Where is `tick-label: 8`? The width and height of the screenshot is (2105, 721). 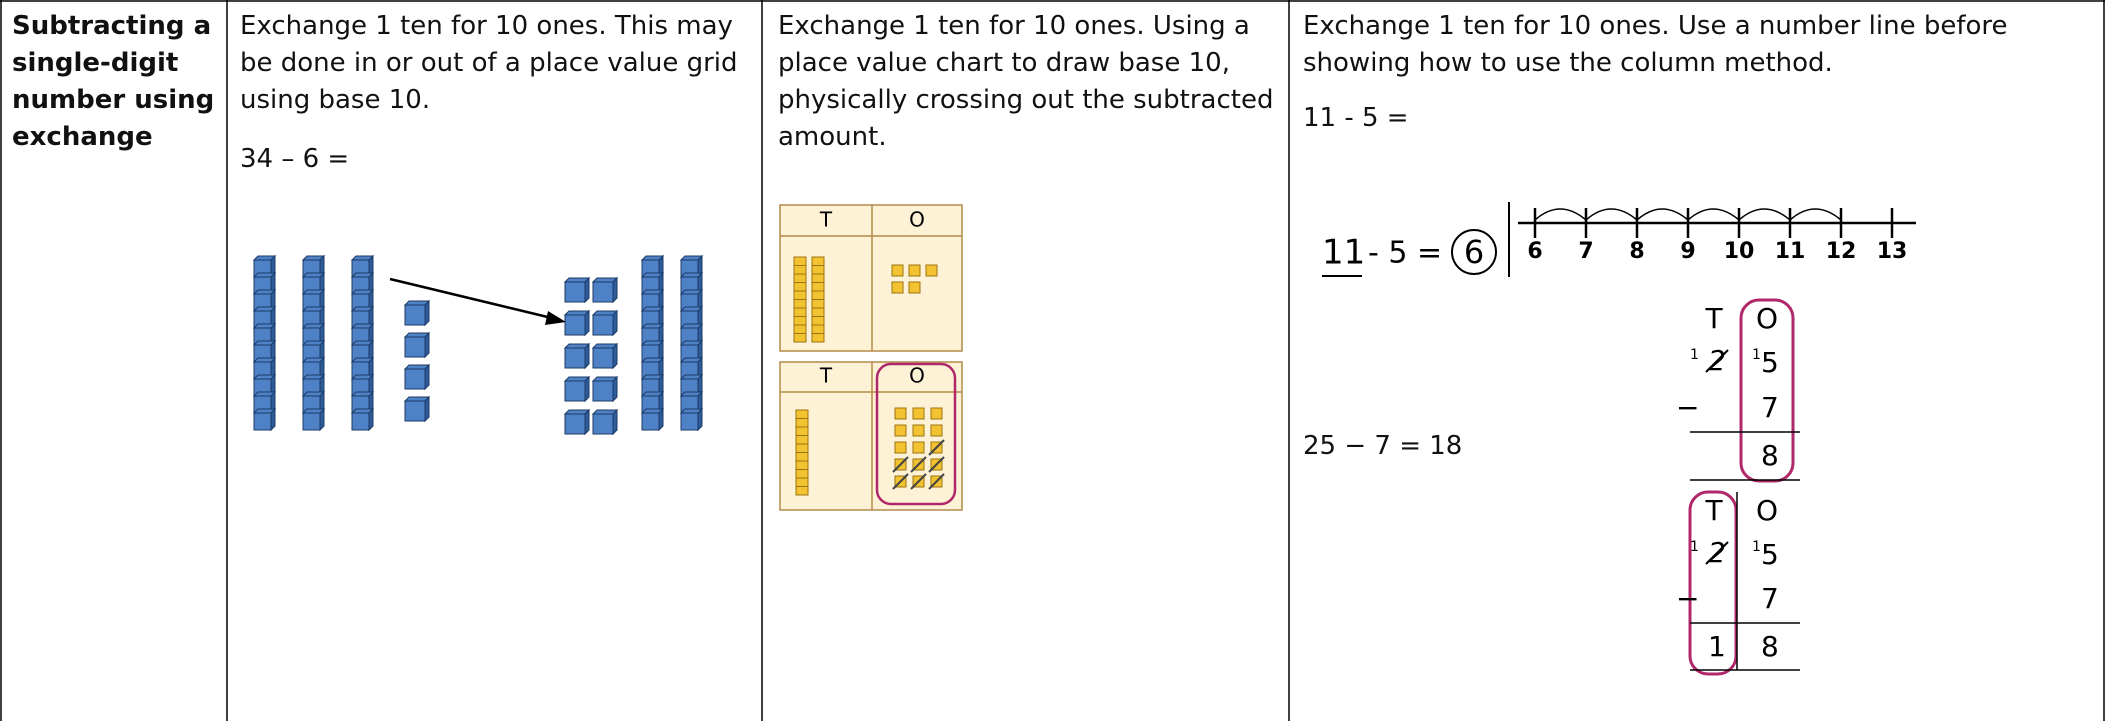
tick-label: 8 is located at coordinates (1636, 251).